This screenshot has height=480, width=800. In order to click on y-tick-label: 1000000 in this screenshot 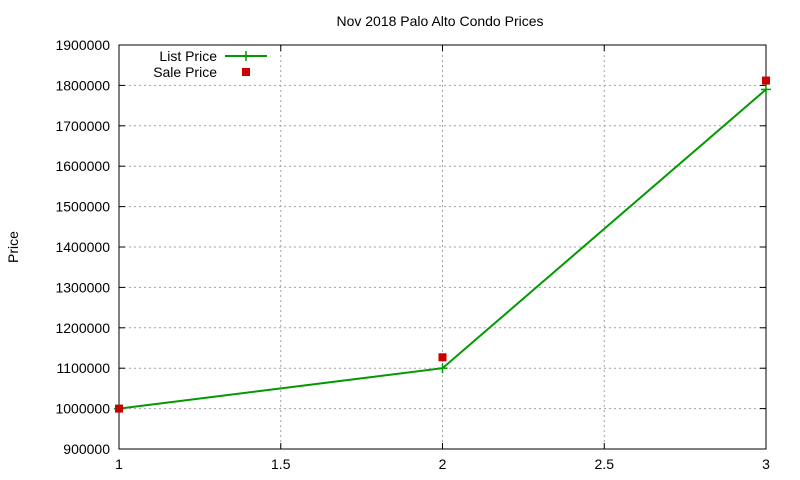, I will do `click(82, 409)`.